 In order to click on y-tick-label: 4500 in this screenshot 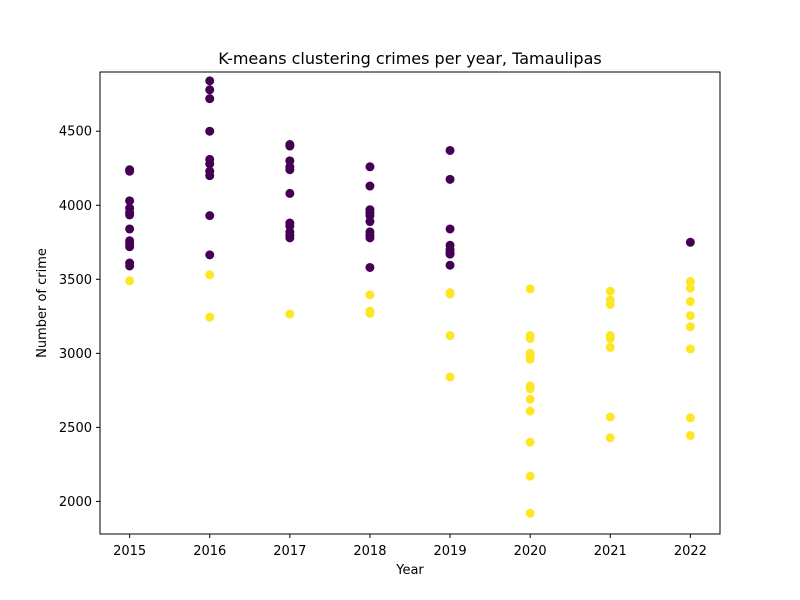, I will do `click(75, 132)`.